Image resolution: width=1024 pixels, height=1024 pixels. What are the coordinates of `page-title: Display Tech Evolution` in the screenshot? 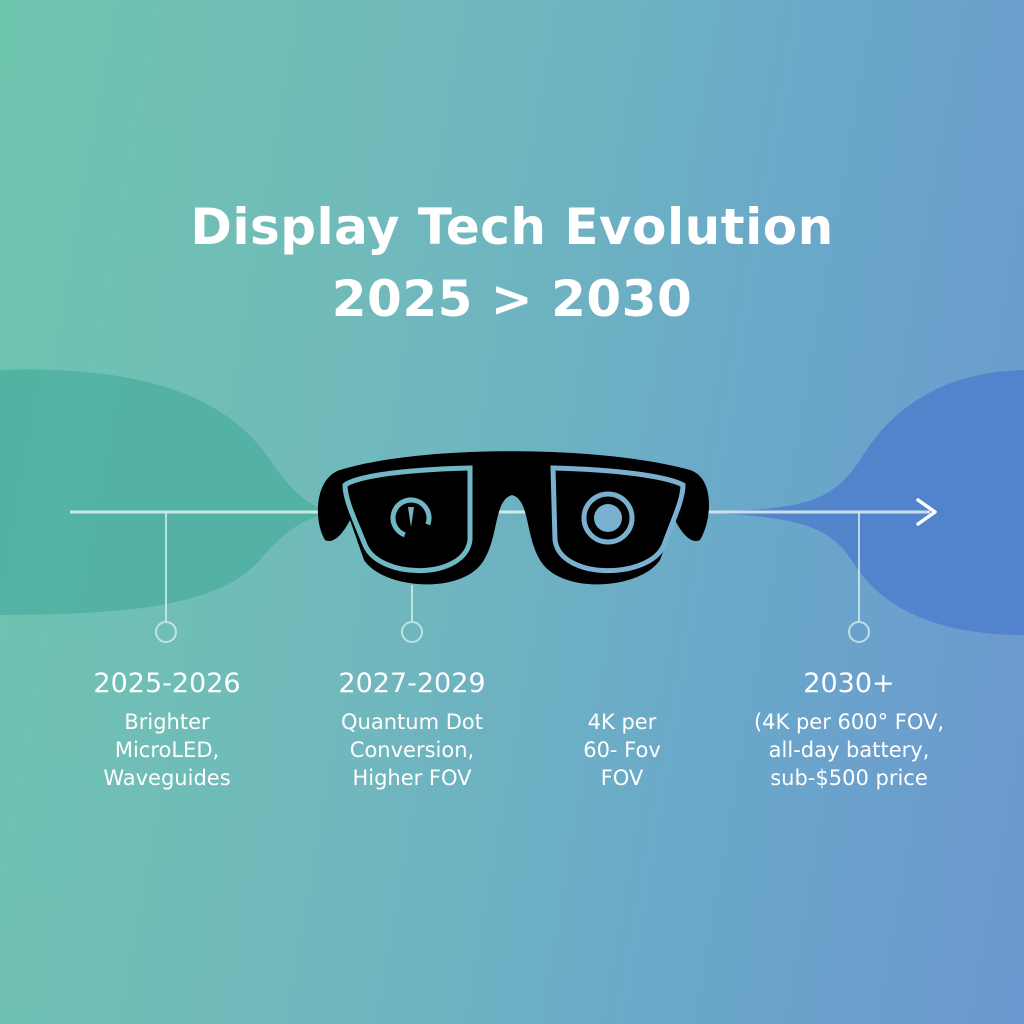 It's located at (512, 227).